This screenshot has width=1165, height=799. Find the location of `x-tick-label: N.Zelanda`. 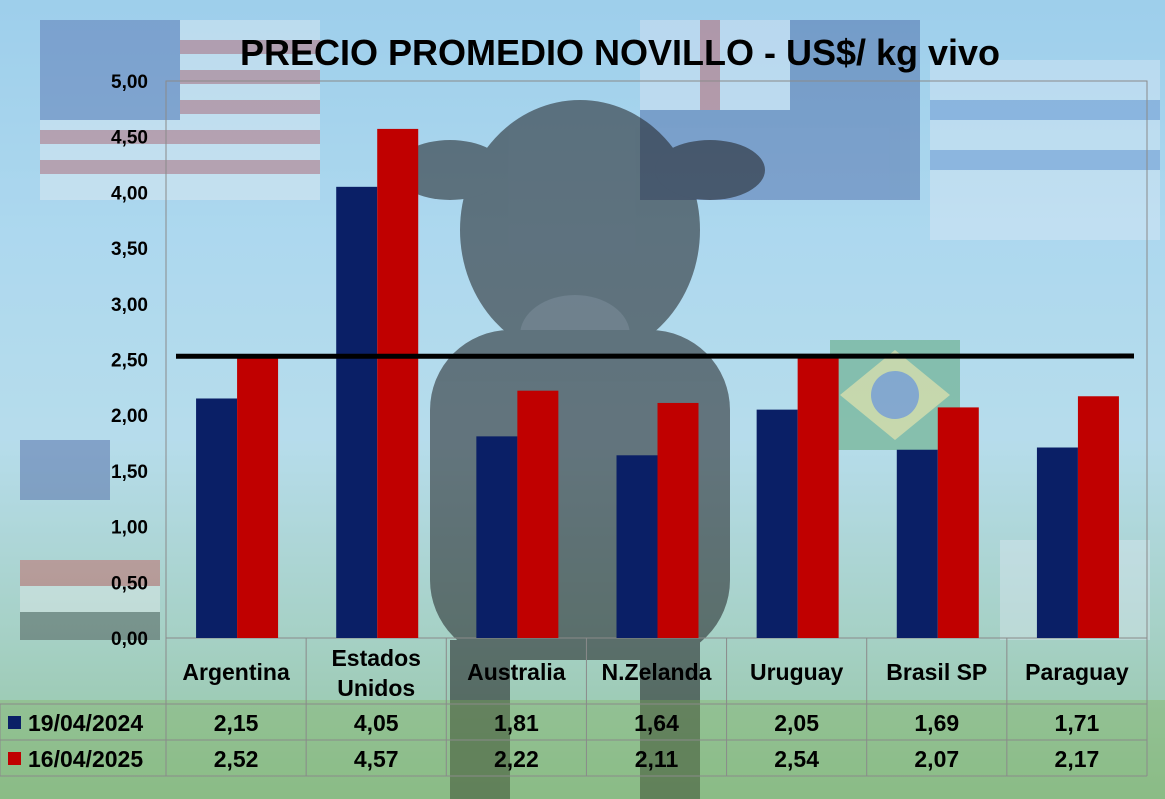

x-tick-label: N.Zelanda is located at coordinates (657, 672).